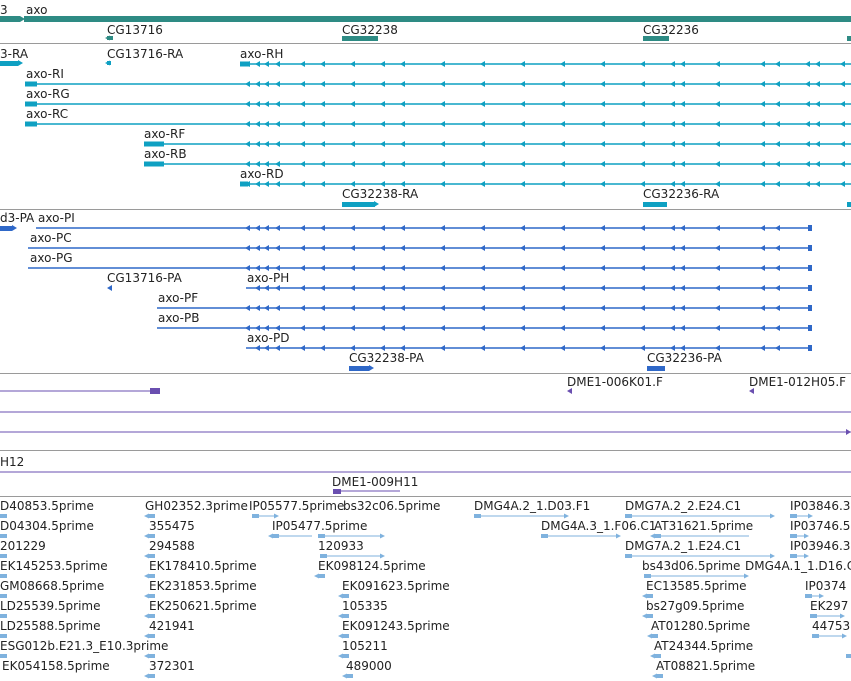 The image size is (851, 681). I want to click on est-label: EK297, so click(829, 606).